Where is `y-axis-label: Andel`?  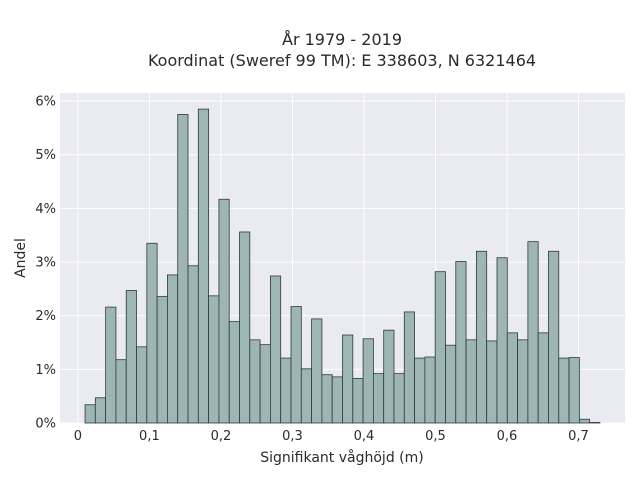
y-axis-label: Andel is located at coordinates (21, 258).